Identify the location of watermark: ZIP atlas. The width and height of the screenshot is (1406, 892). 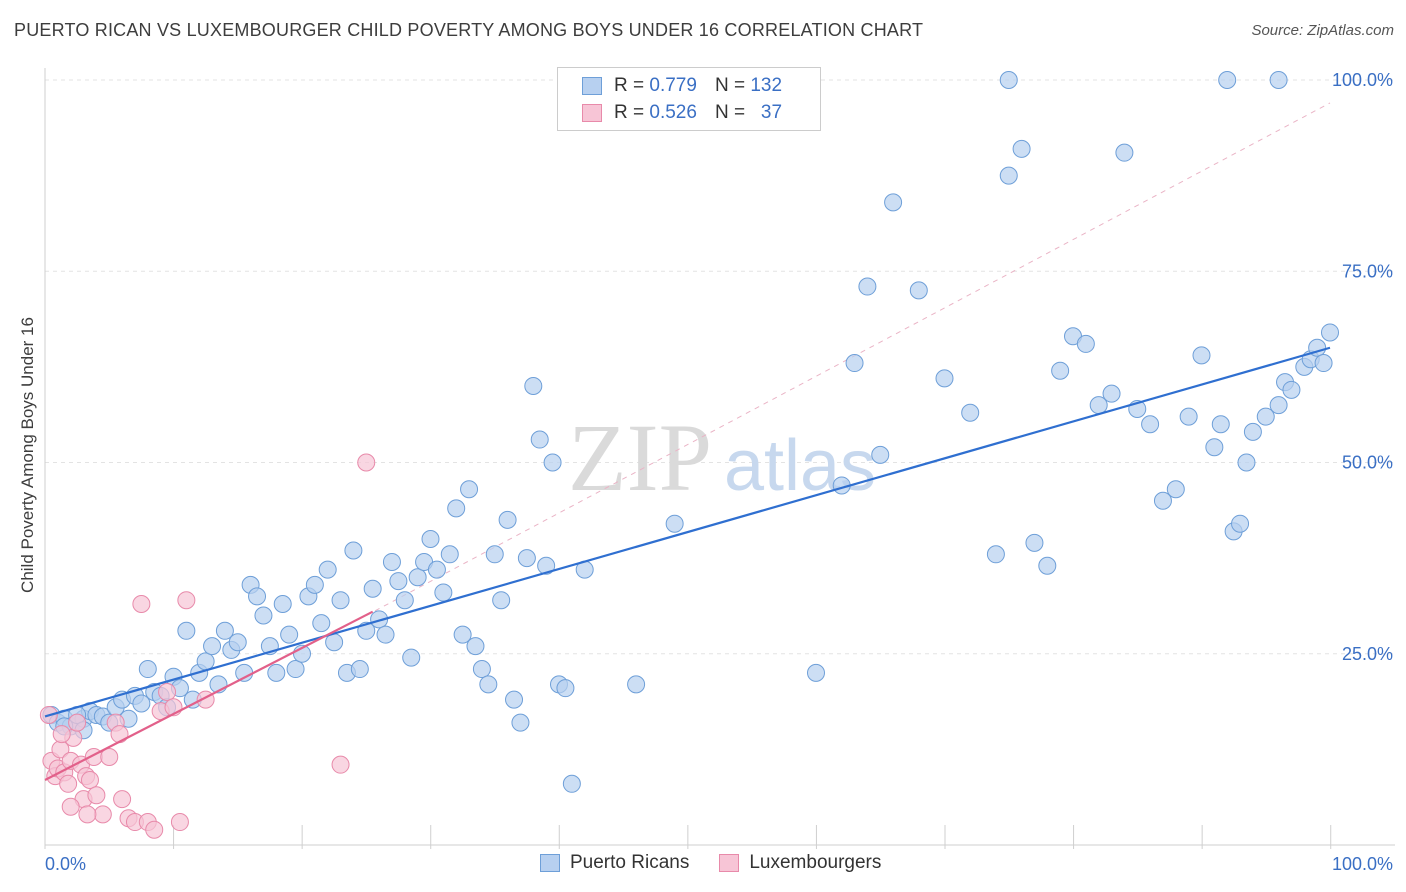
(722, 457).